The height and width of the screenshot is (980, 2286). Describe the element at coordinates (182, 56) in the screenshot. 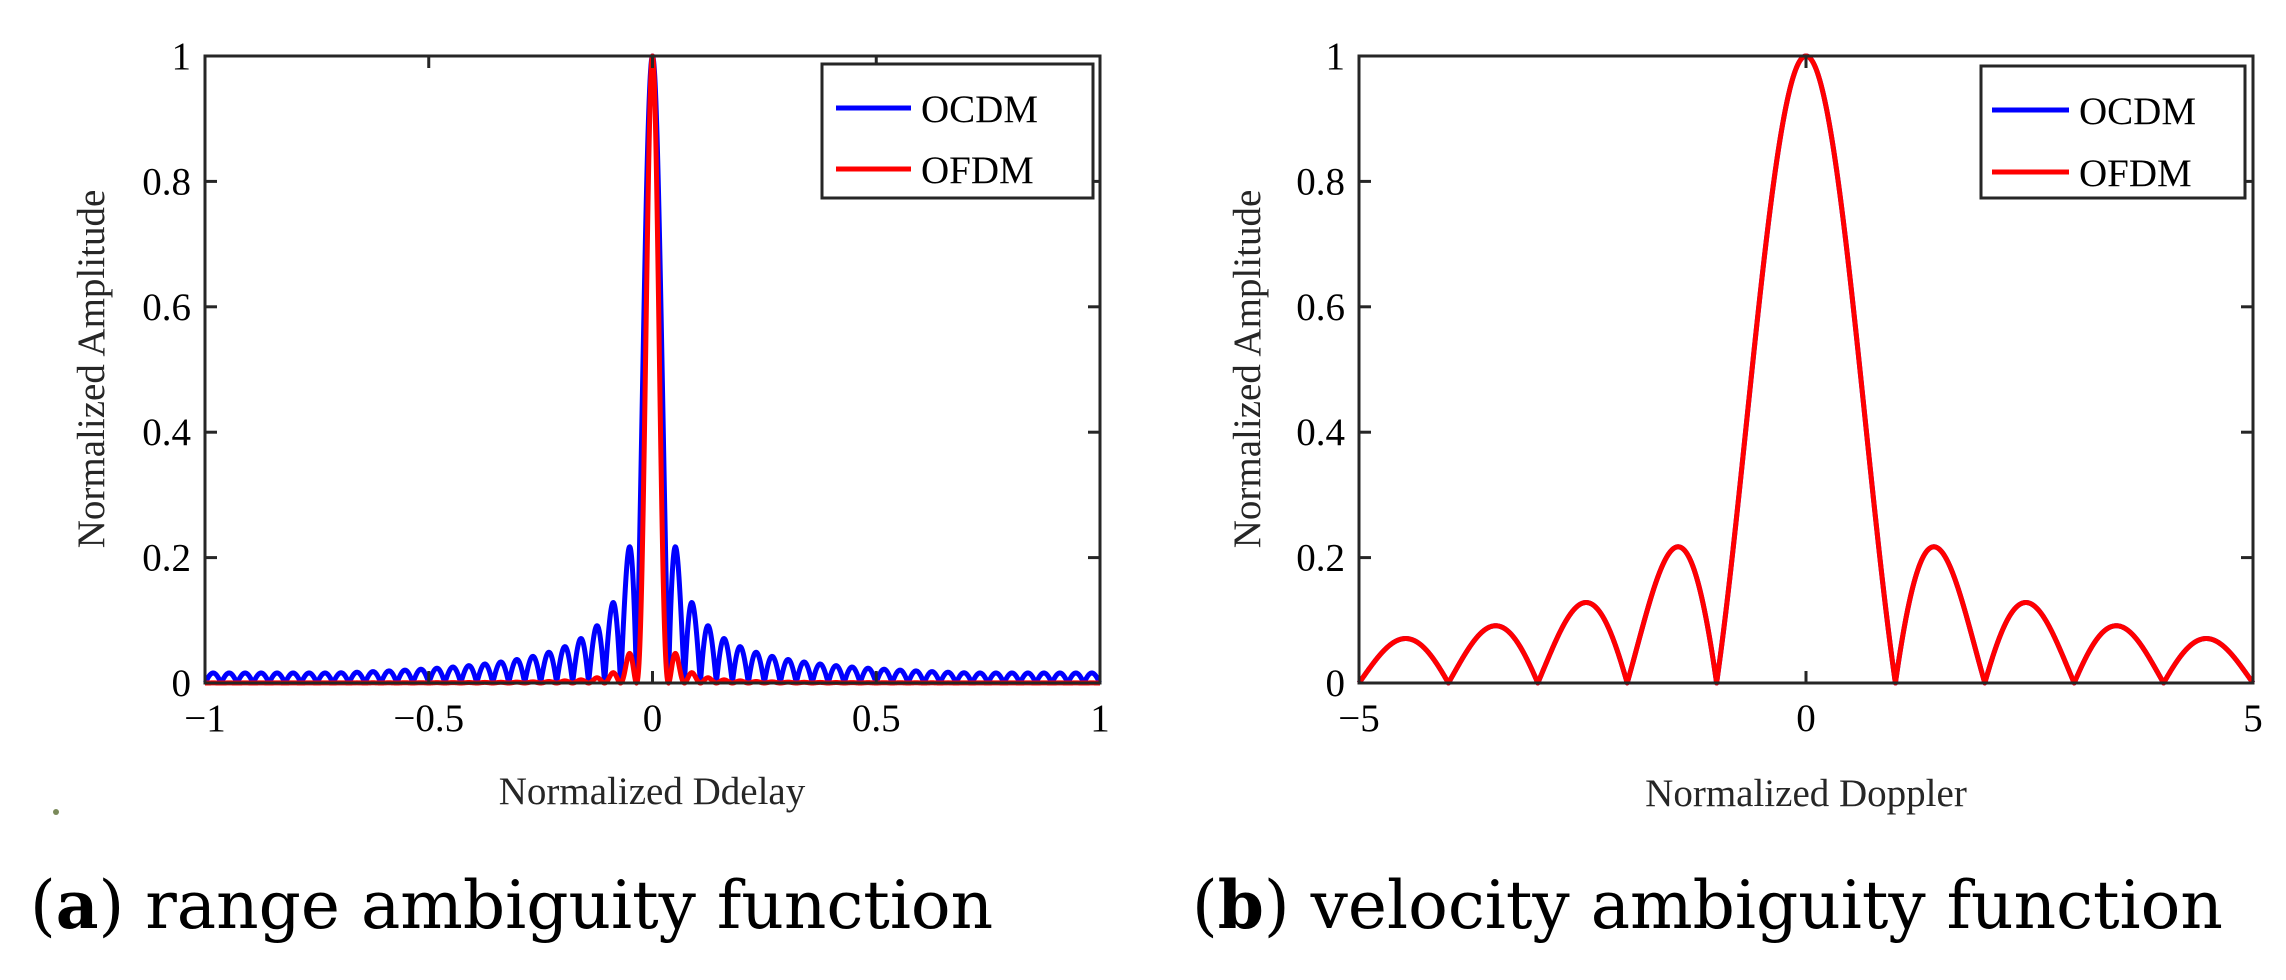

I see `chart-a-ytick-label: 1` at that location.